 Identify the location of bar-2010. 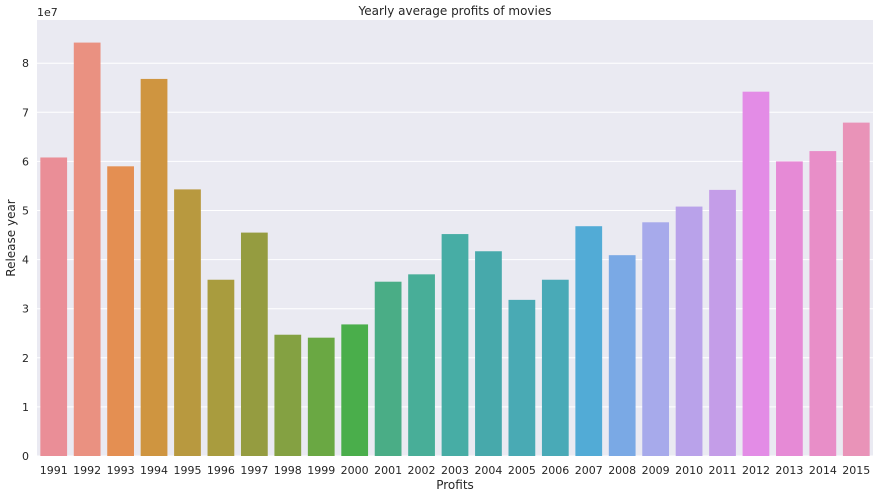
(689, 331).